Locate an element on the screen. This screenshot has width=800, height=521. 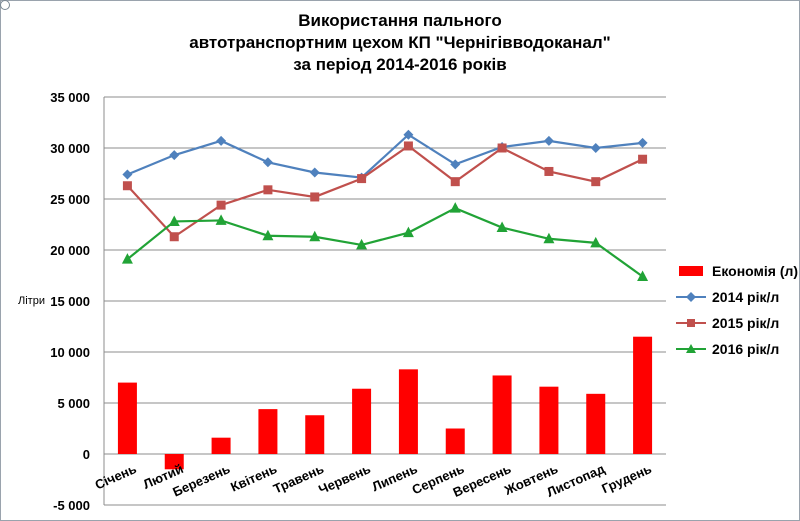
legend-item-savings: Економія (л) is located at coordinates (737, 271).